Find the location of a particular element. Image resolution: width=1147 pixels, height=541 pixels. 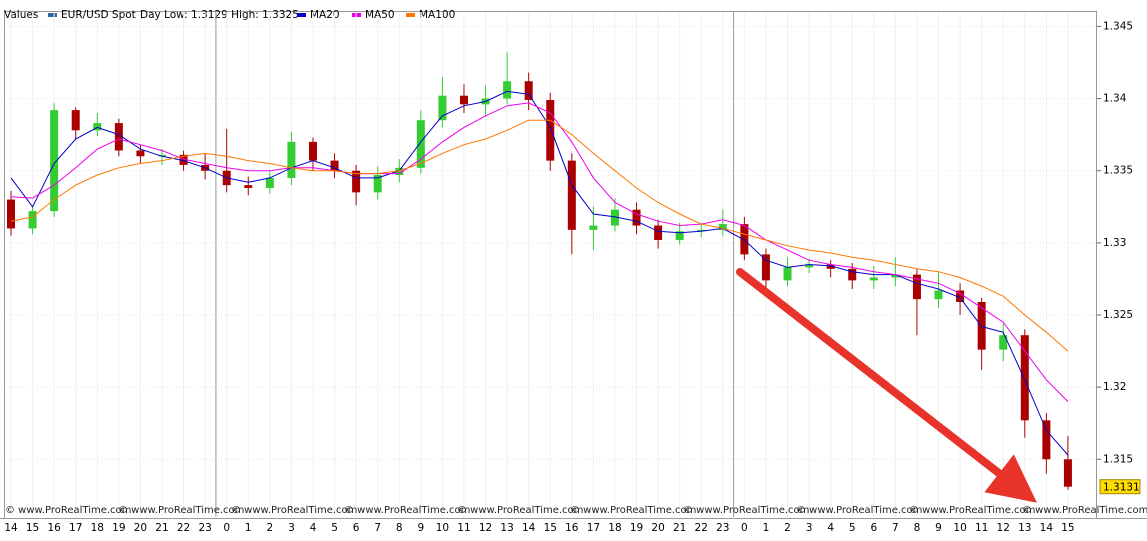

y-tick-label: 1.34 is located at coordinates (1115, 99).